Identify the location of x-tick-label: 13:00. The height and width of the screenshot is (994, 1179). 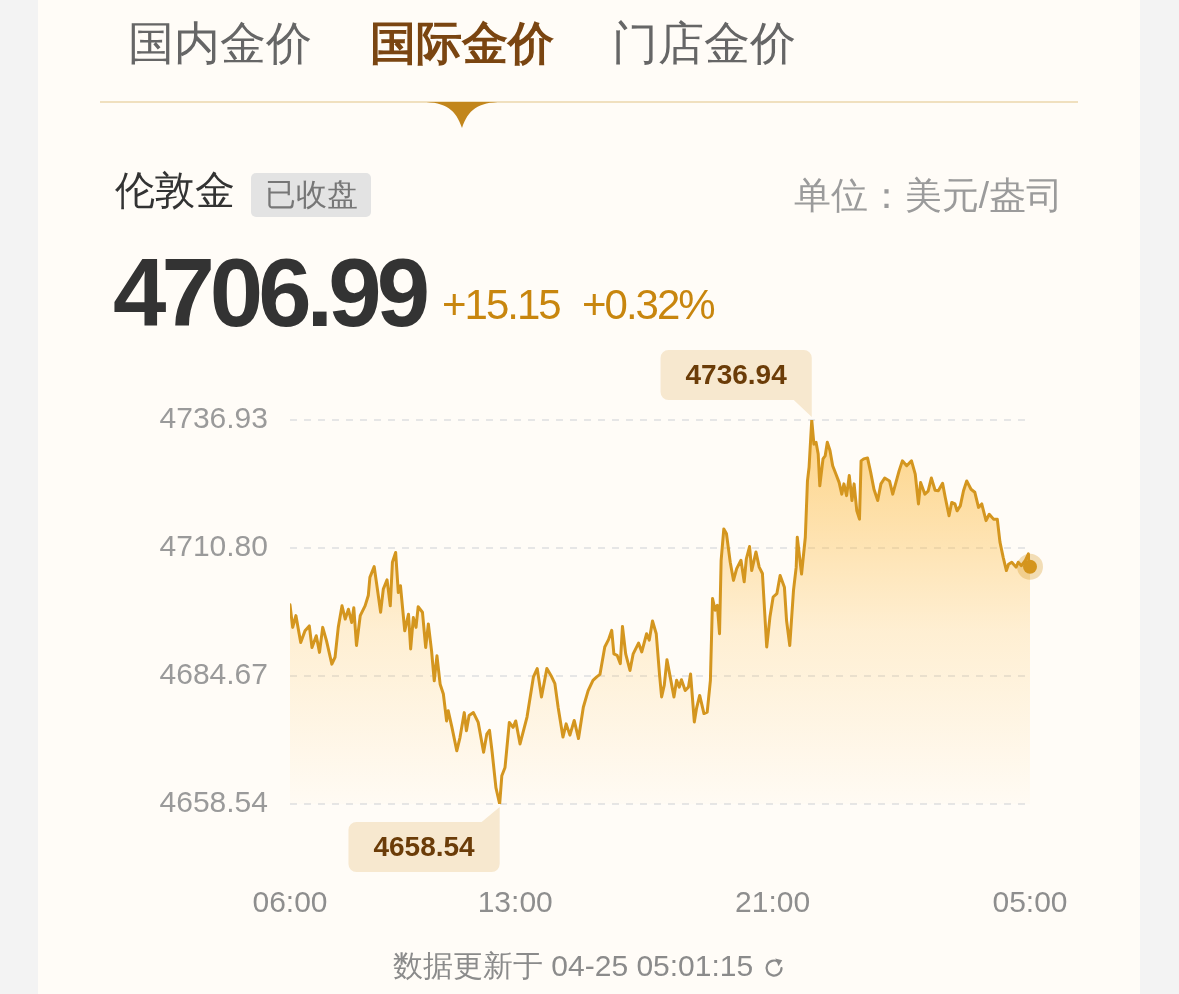
(515, 902).